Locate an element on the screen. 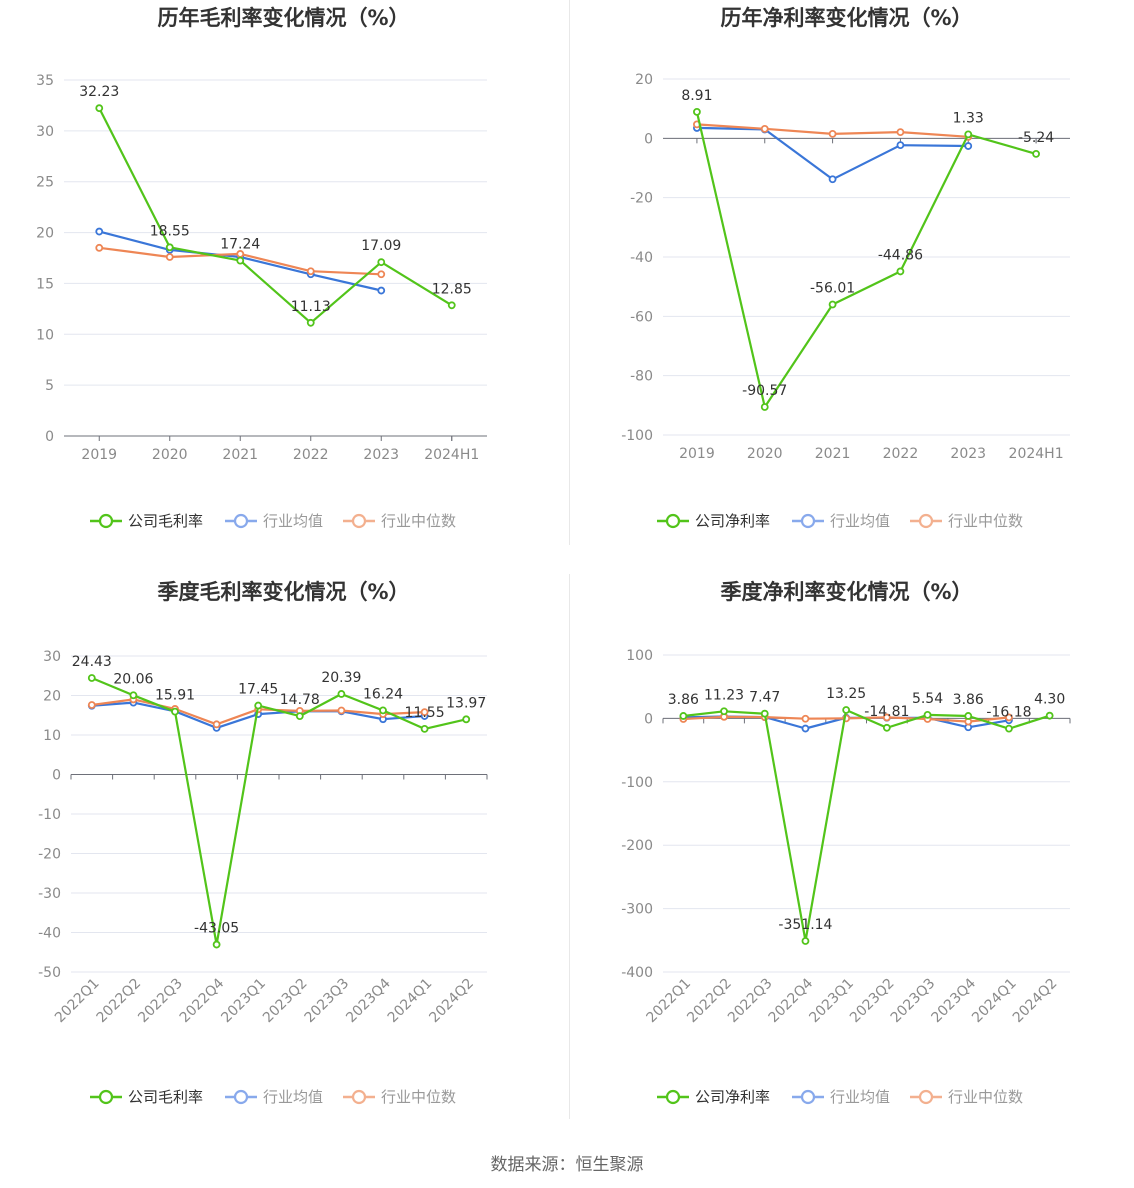  y-tick-label: -60 is located at coordinates (641, 317).